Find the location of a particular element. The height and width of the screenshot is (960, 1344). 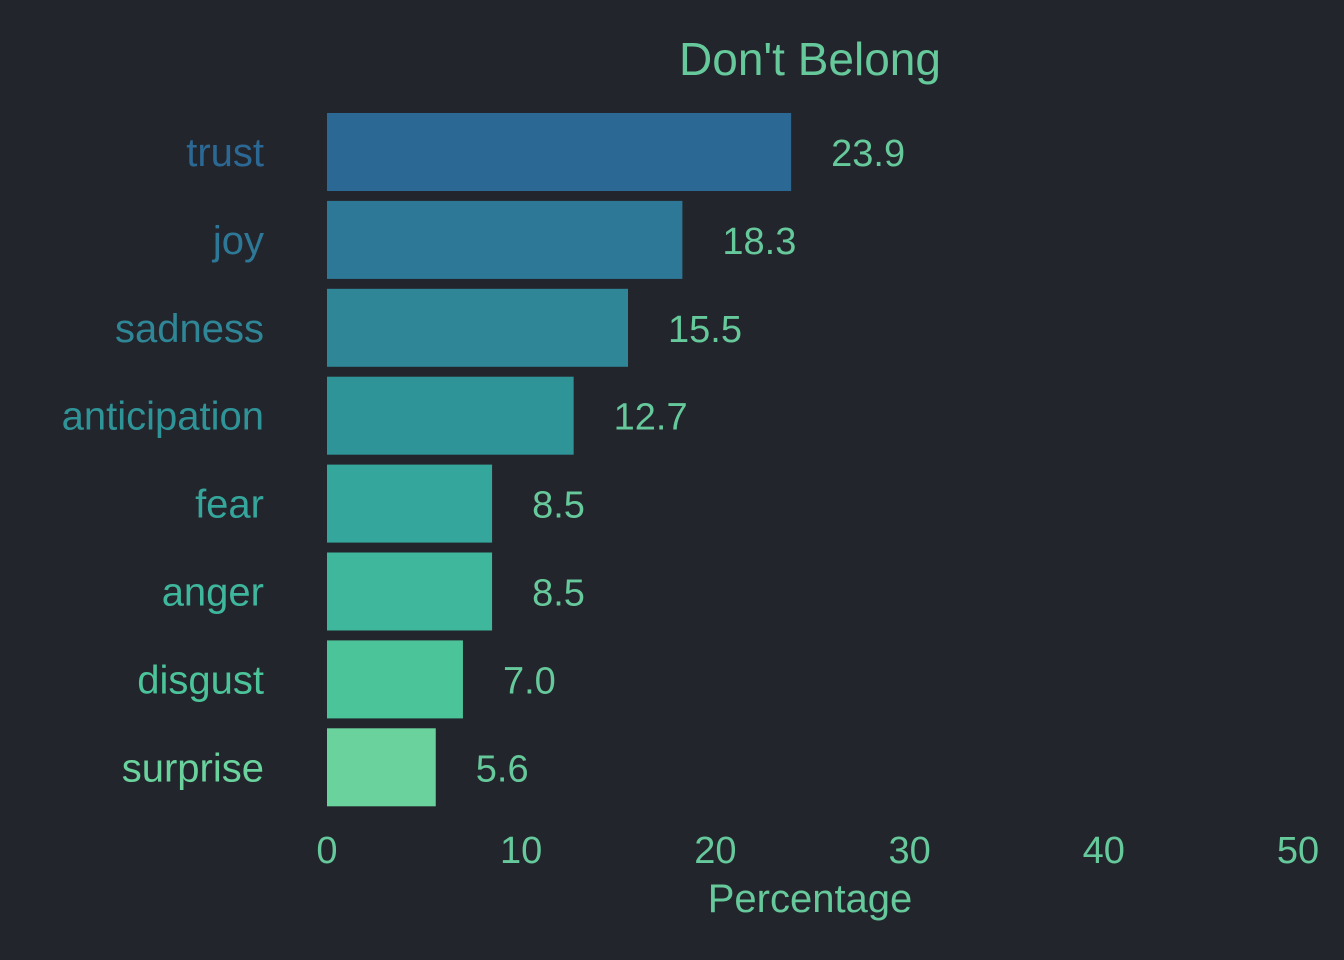

x-axis-ticks: 0 10 20 30 40 50 is located at coordinates (817, 851).